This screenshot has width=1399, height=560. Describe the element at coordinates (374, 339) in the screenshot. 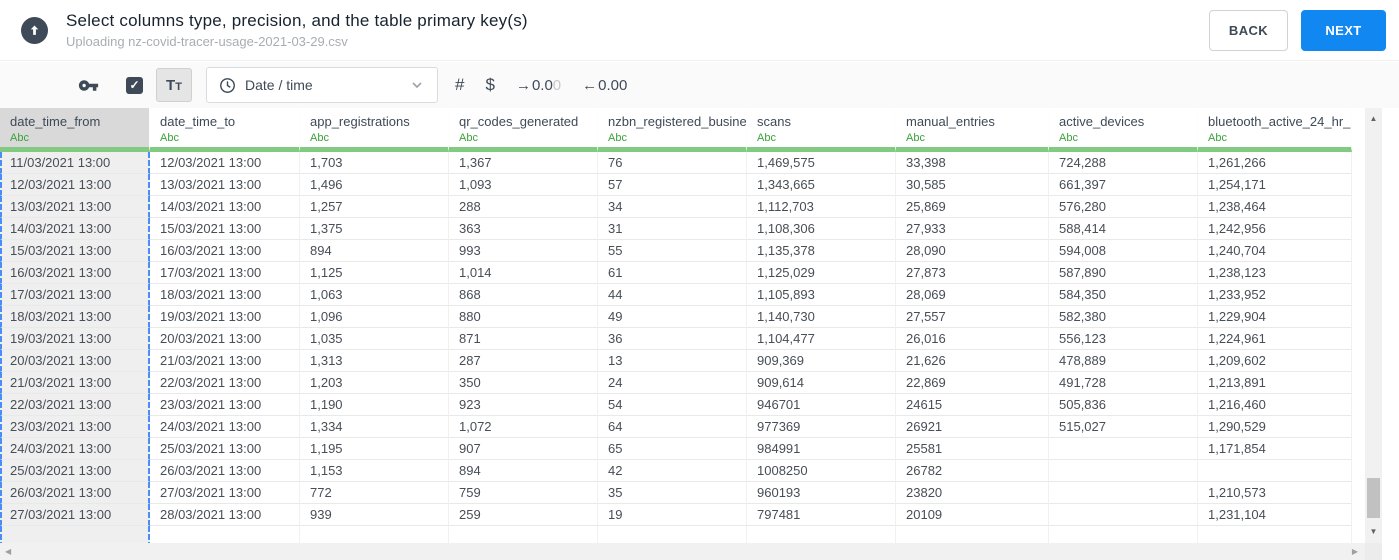

I see `cell: 1,035` at that location.